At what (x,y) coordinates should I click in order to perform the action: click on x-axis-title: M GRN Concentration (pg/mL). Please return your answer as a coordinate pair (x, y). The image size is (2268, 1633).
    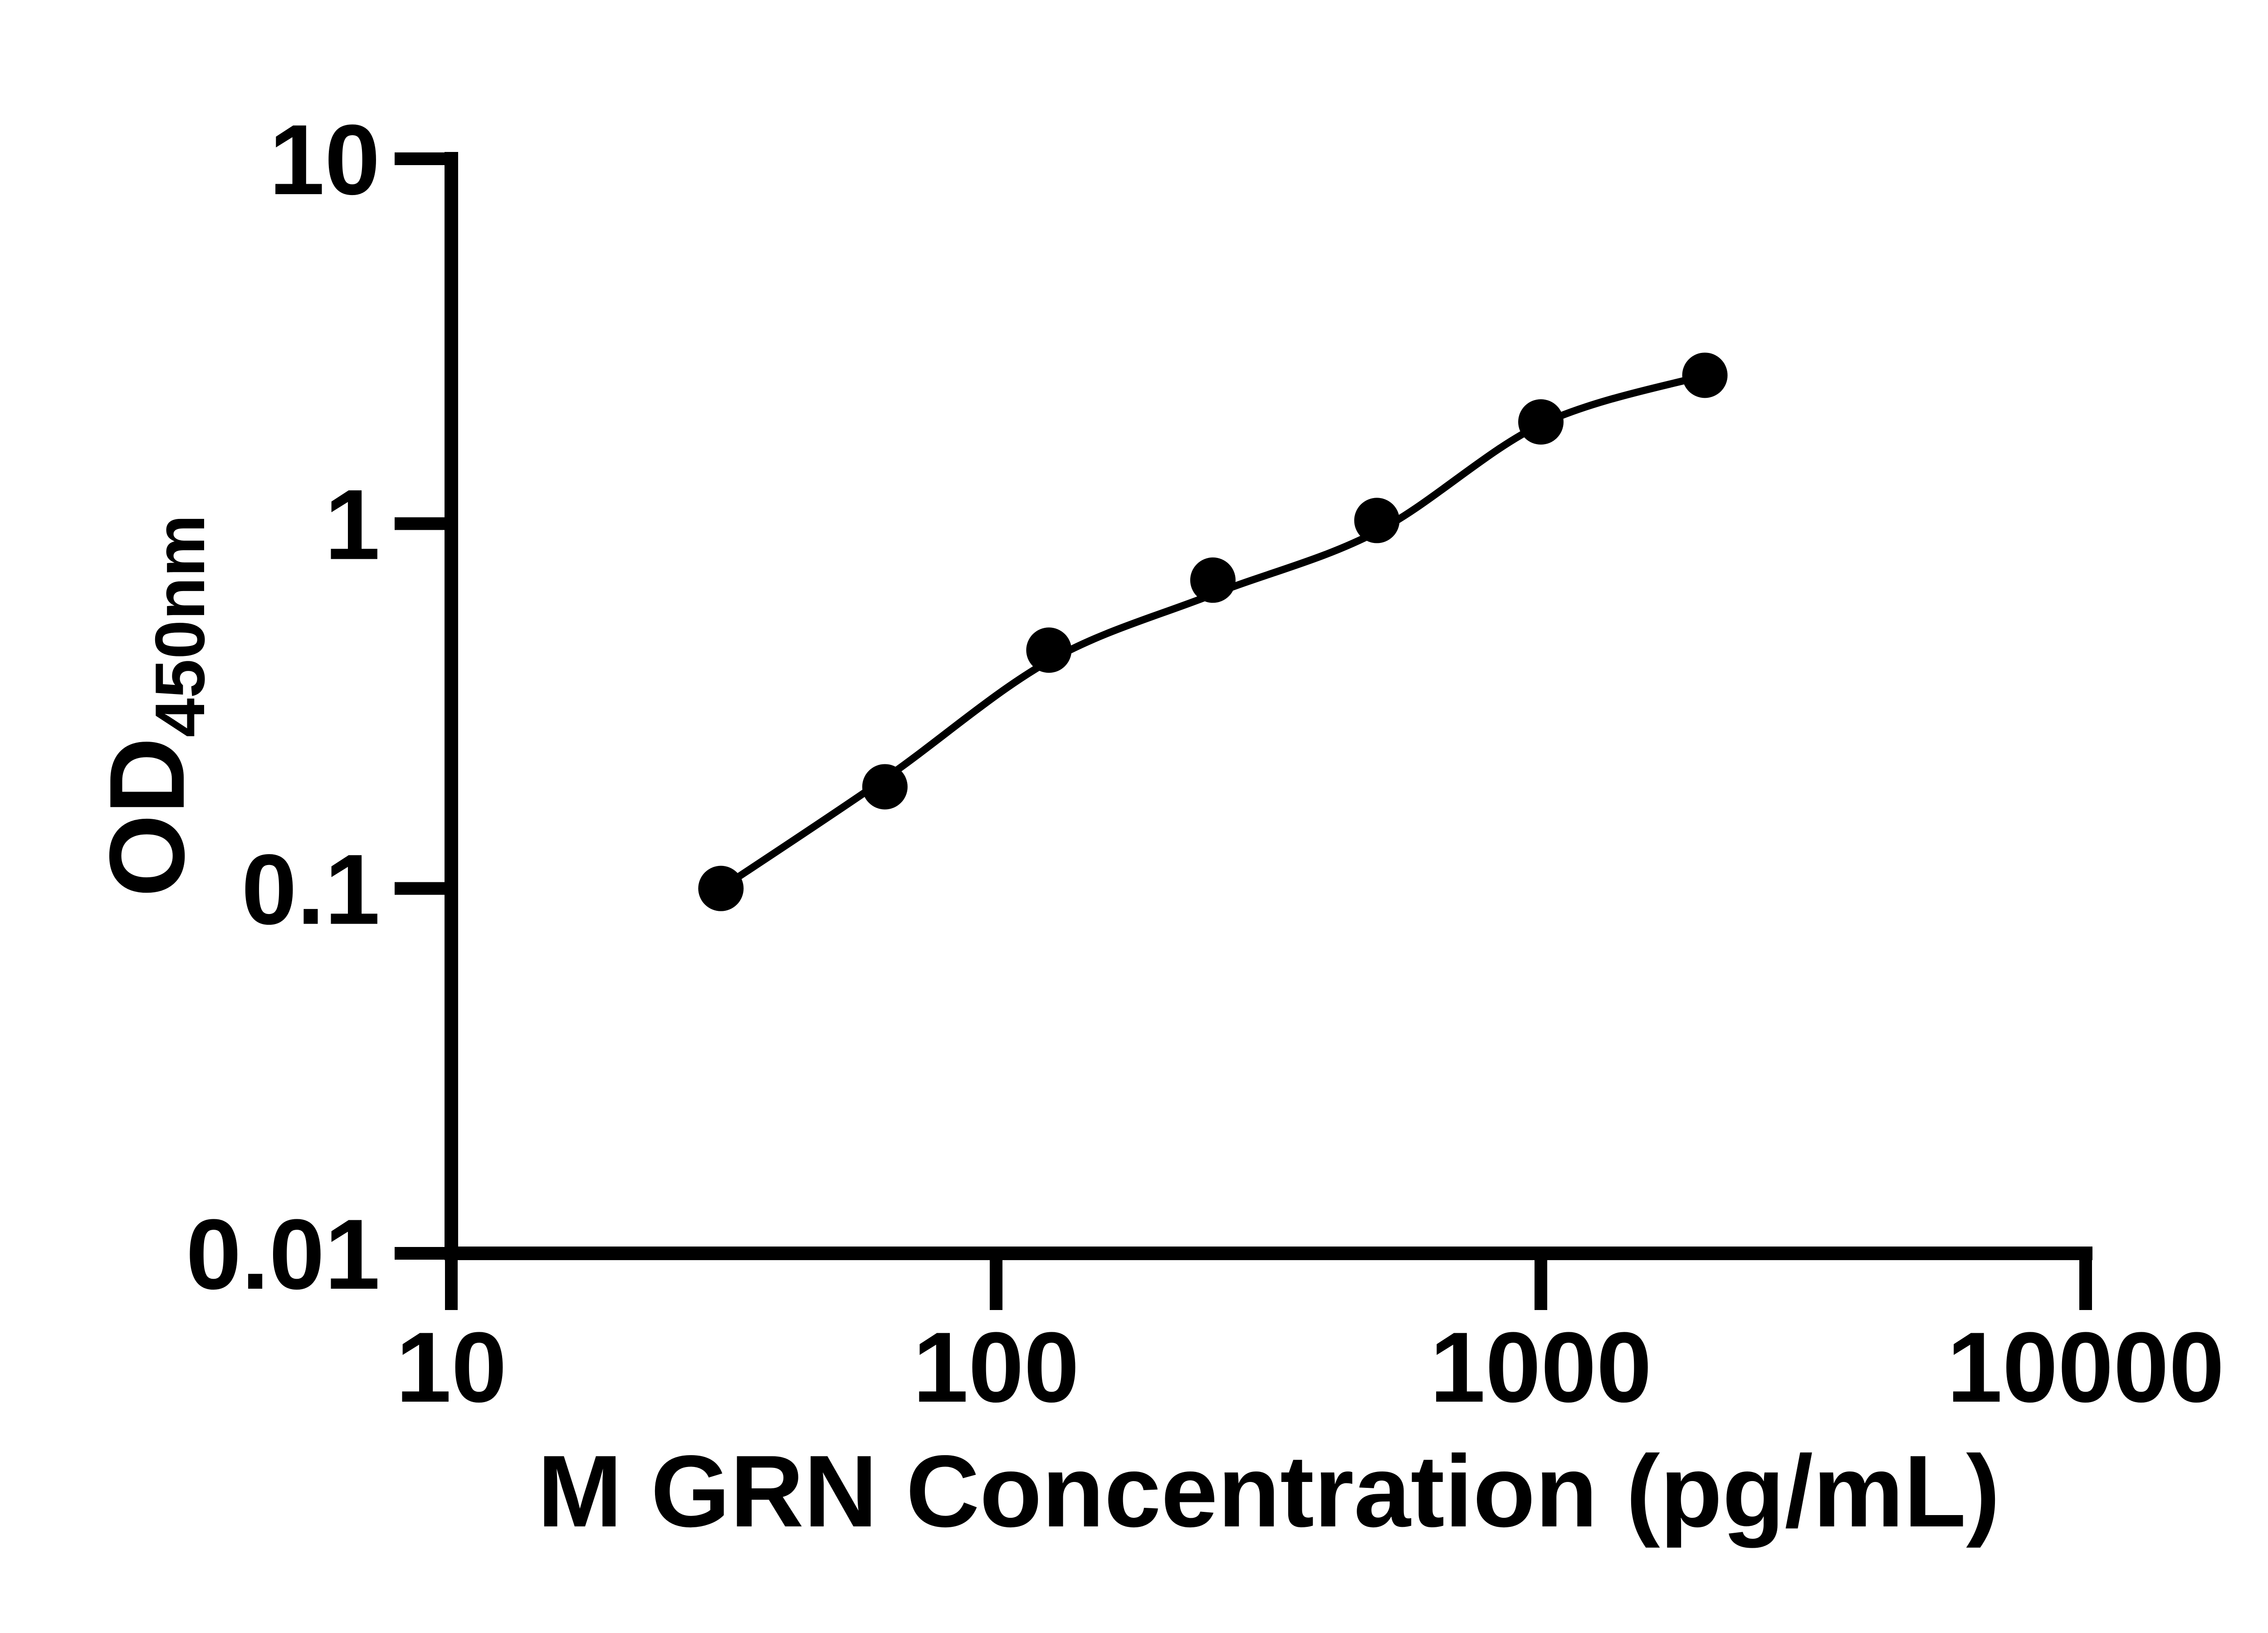
    Looking at the image, I should click on (1269, 1491).